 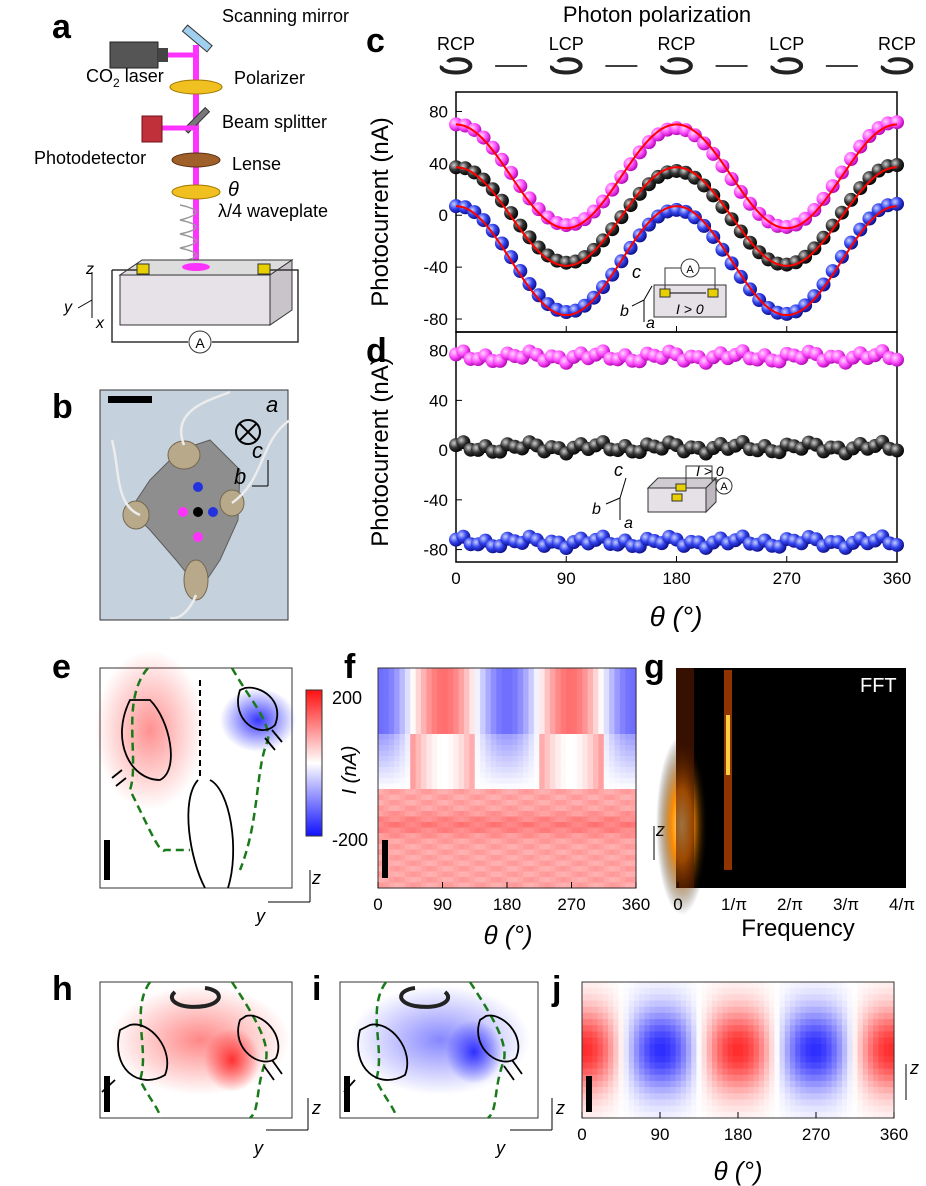 I want to click on panel-label-c: c, so click(x=375, y=41).